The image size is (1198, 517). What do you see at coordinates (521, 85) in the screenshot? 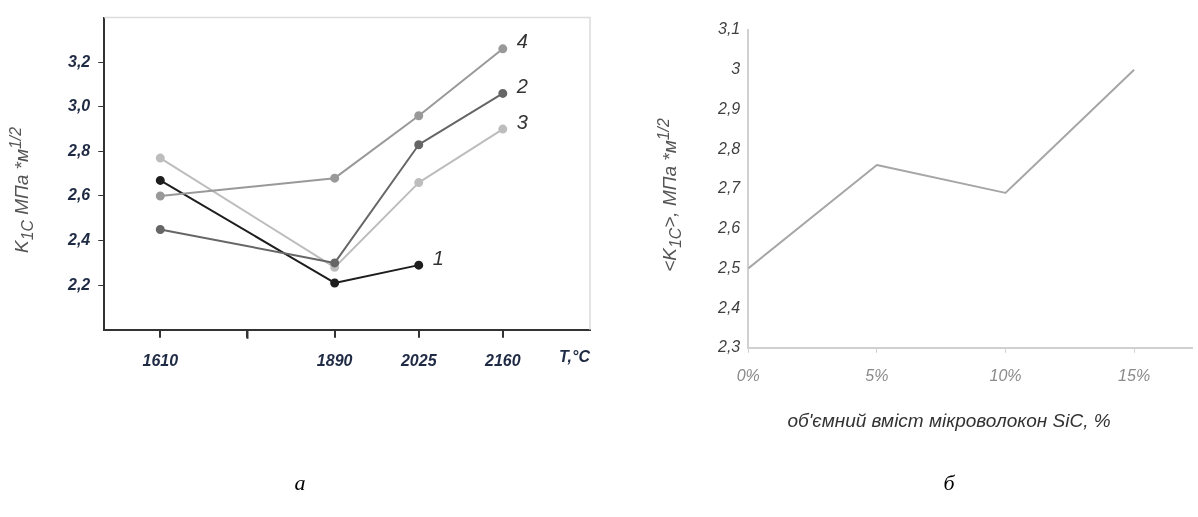
I see `series-label: 2` at bounding box center [521, 85].